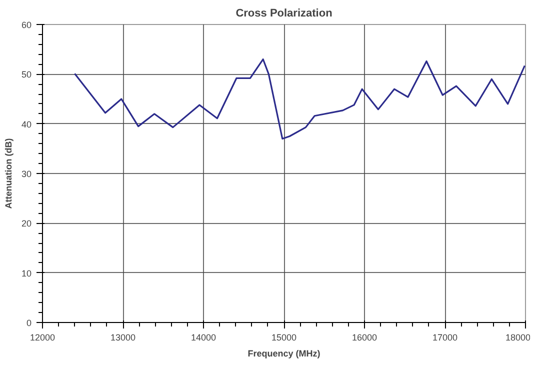 The width and height of the screenshot is (540, 371). I want to click on y-tick-label: 10, so click(26, 273).